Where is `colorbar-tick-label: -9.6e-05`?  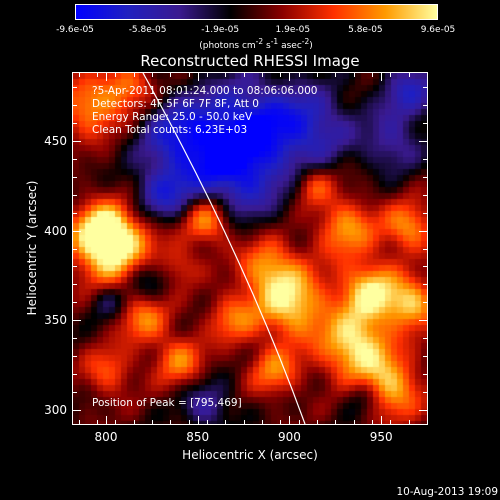 colorbar-tick-label: -9.6e-05 is located at coordinates (75, 30).